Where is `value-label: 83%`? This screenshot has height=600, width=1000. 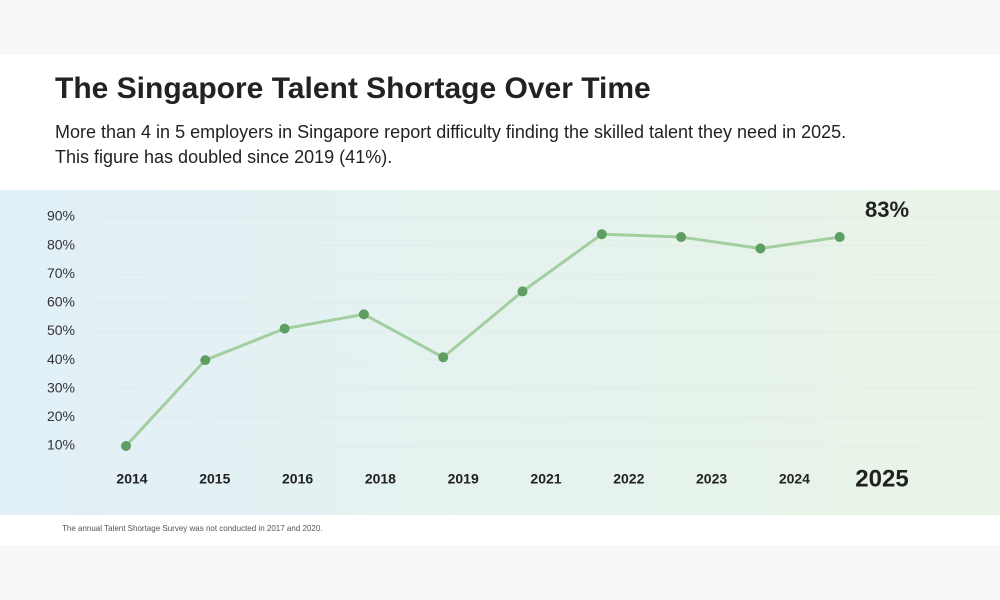 value-label: 83% is located at coordinates (887, 209).